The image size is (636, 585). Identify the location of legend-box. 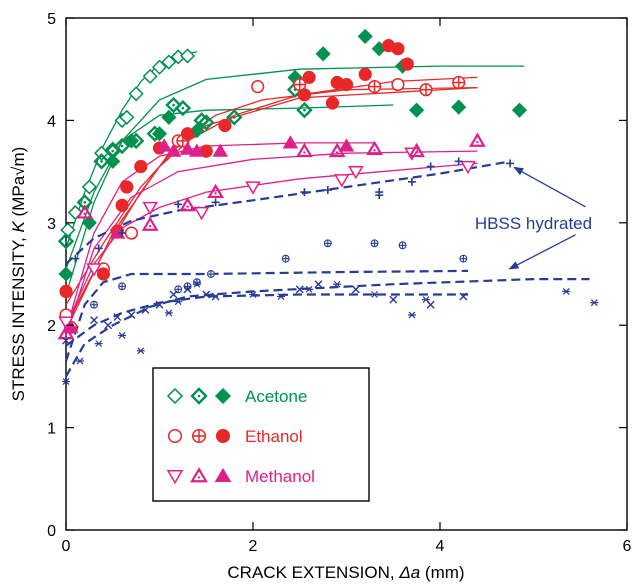
(261, 434).